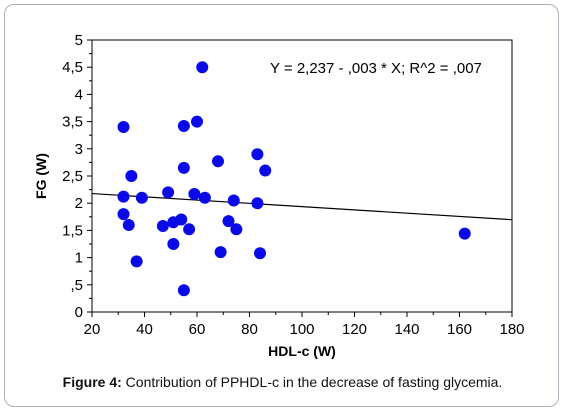  Describe the element at coordinates (72, 176) in the screenshot. I see `y-tick-label: 2,5` at that location.